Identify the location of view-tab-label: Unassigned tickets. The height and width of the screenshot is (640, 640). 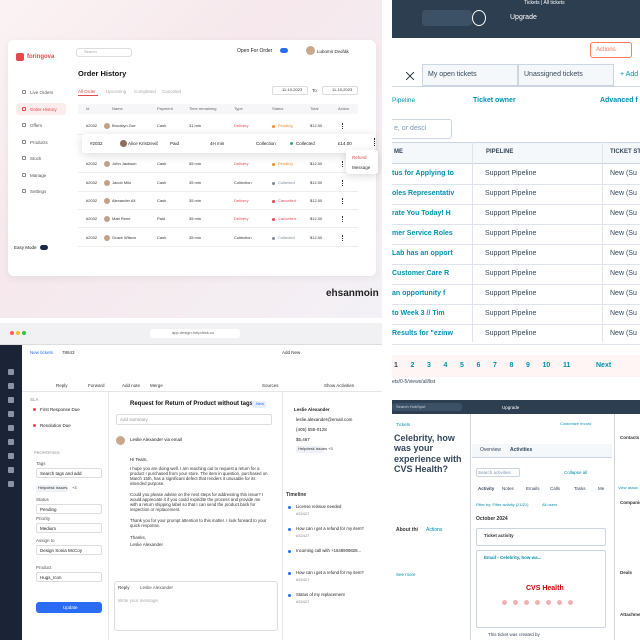
(553, 74).